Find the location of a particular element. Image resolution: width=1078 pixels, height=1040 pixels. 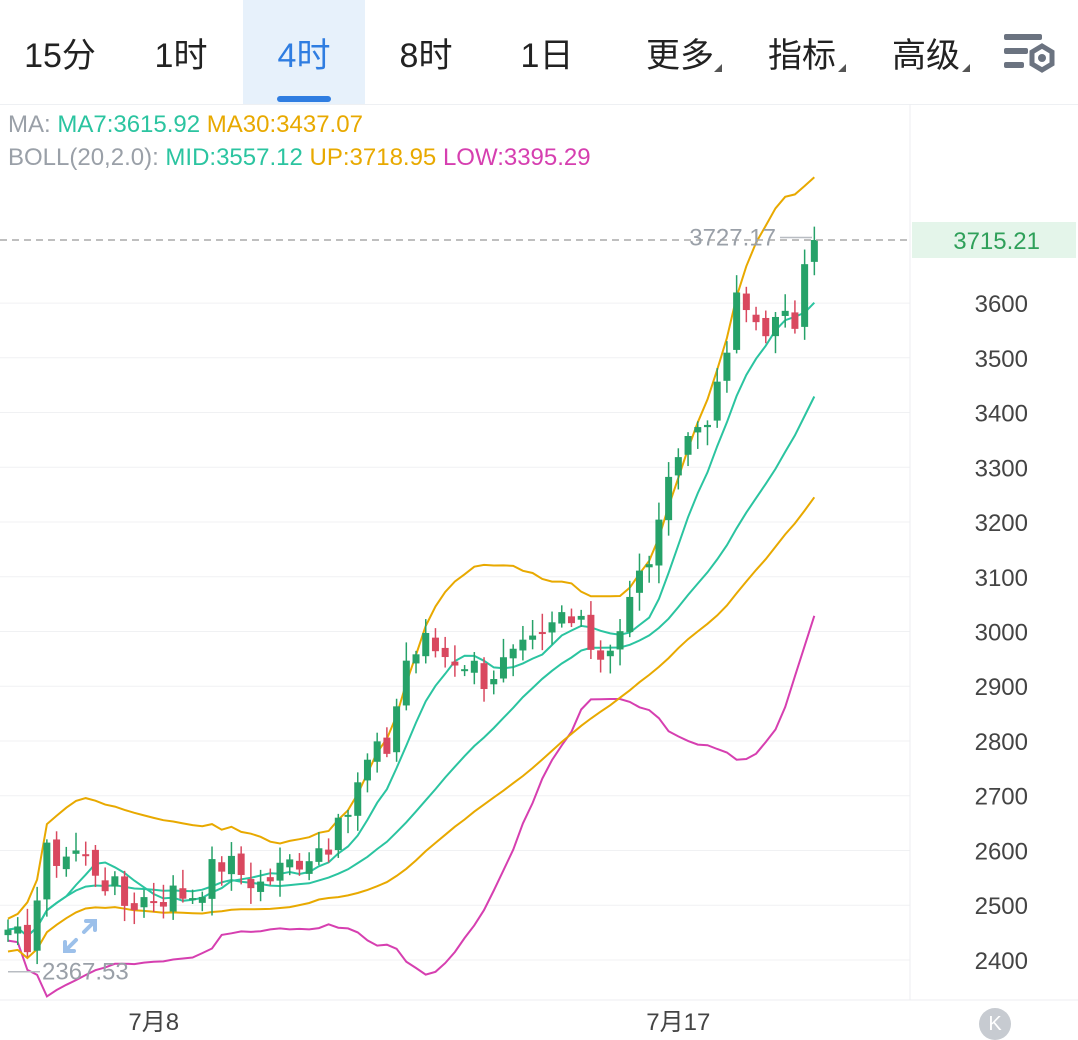

expand-chart-button is located at coordinates (80, 936).